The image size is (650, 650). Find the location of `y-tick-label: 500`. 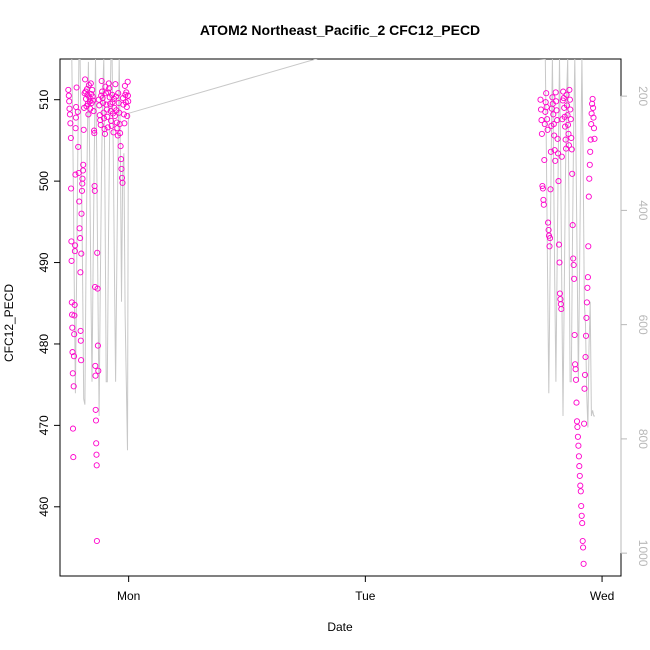

y-tick-label: 500 is located at coordinates (44, 181).